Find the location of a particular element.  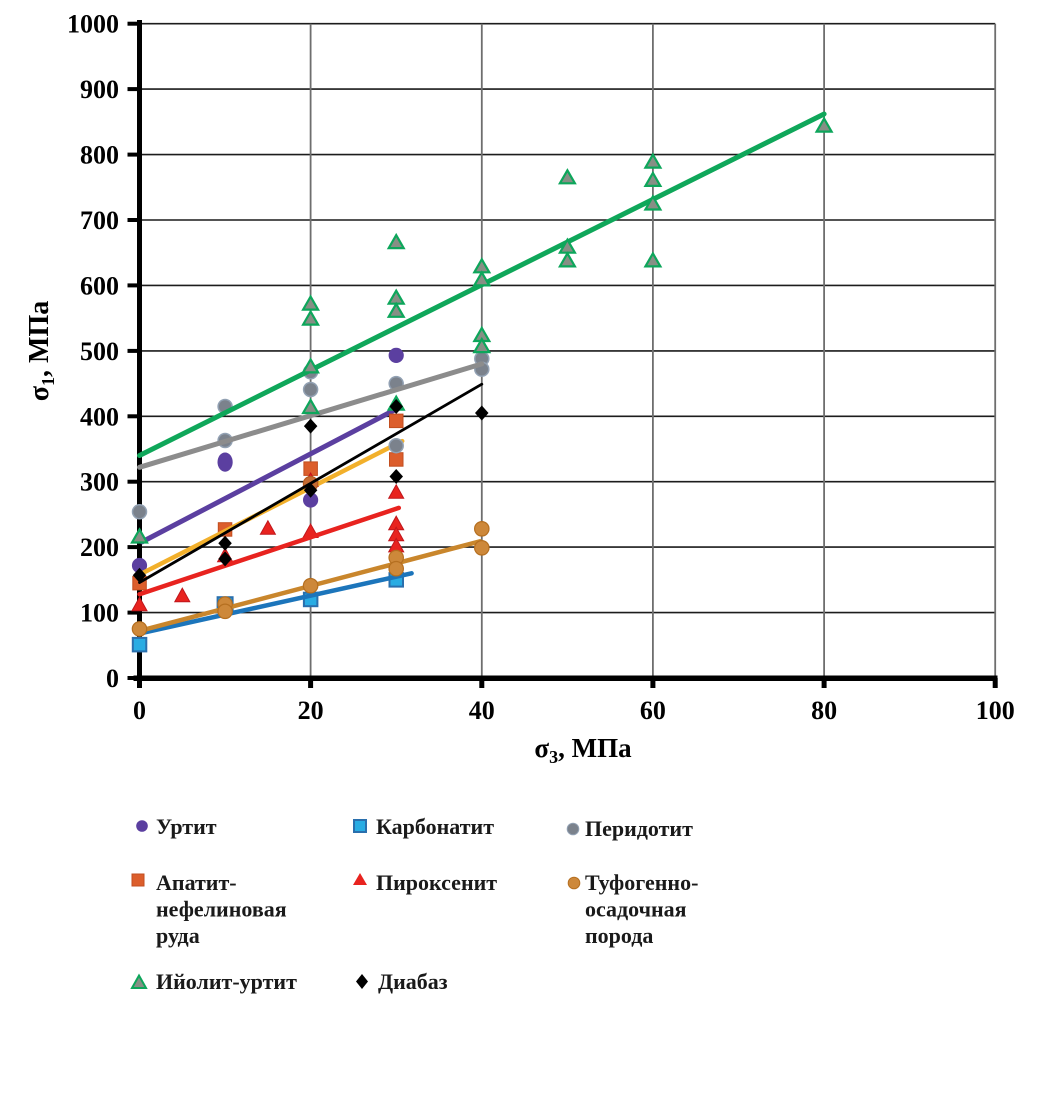

svg-text: нефелиновая is located at coordinates (221, 909).